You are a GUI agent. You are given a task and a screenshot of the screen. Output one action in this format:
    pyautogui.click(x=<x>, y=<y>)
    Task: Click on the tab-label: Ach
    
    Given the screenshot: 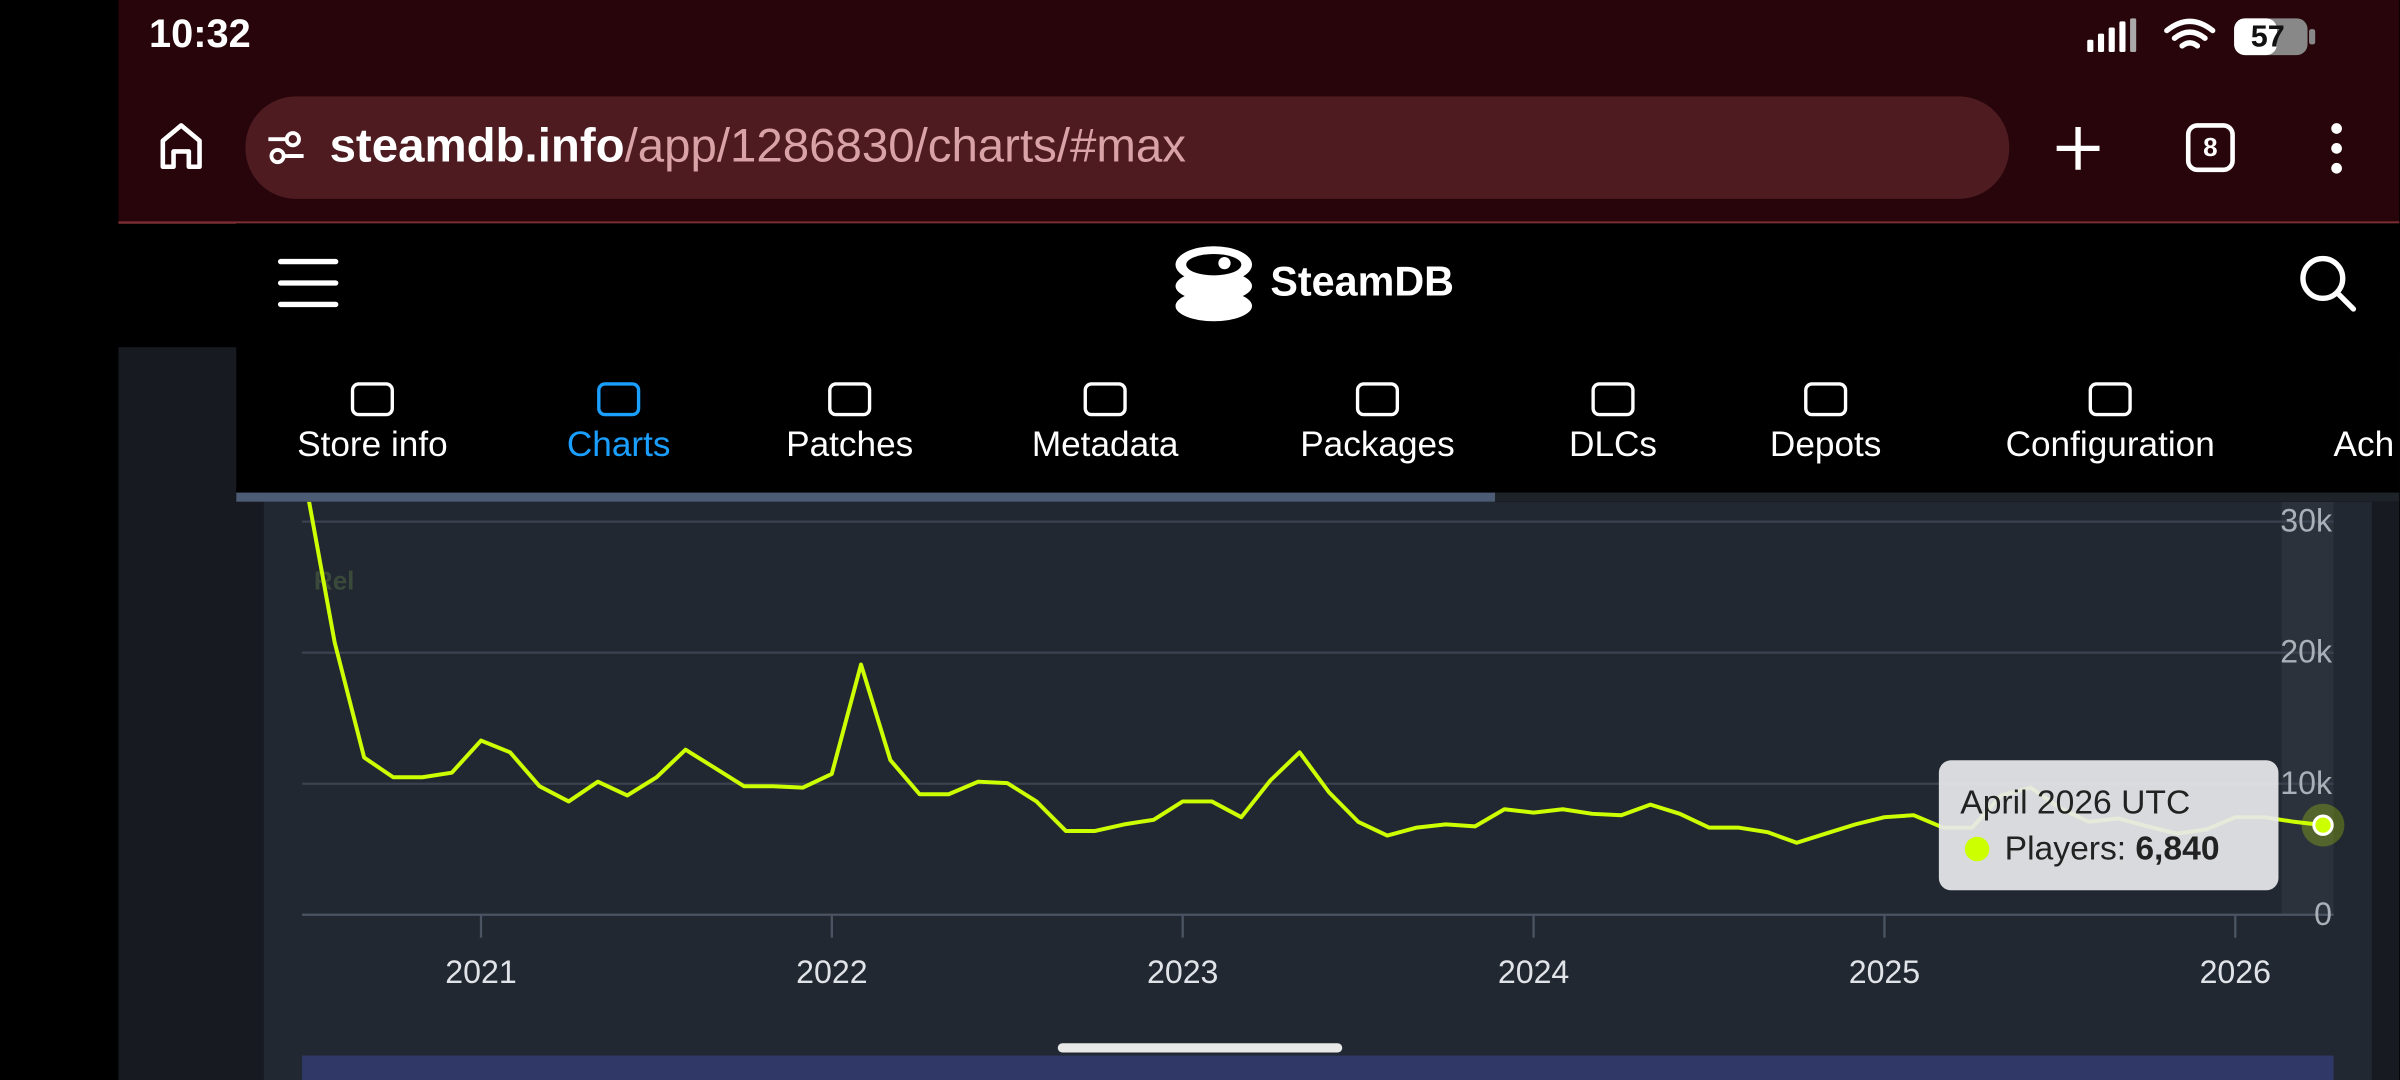 What is the action you would take?
    pyautogui.click(x=2364, y=444)
    